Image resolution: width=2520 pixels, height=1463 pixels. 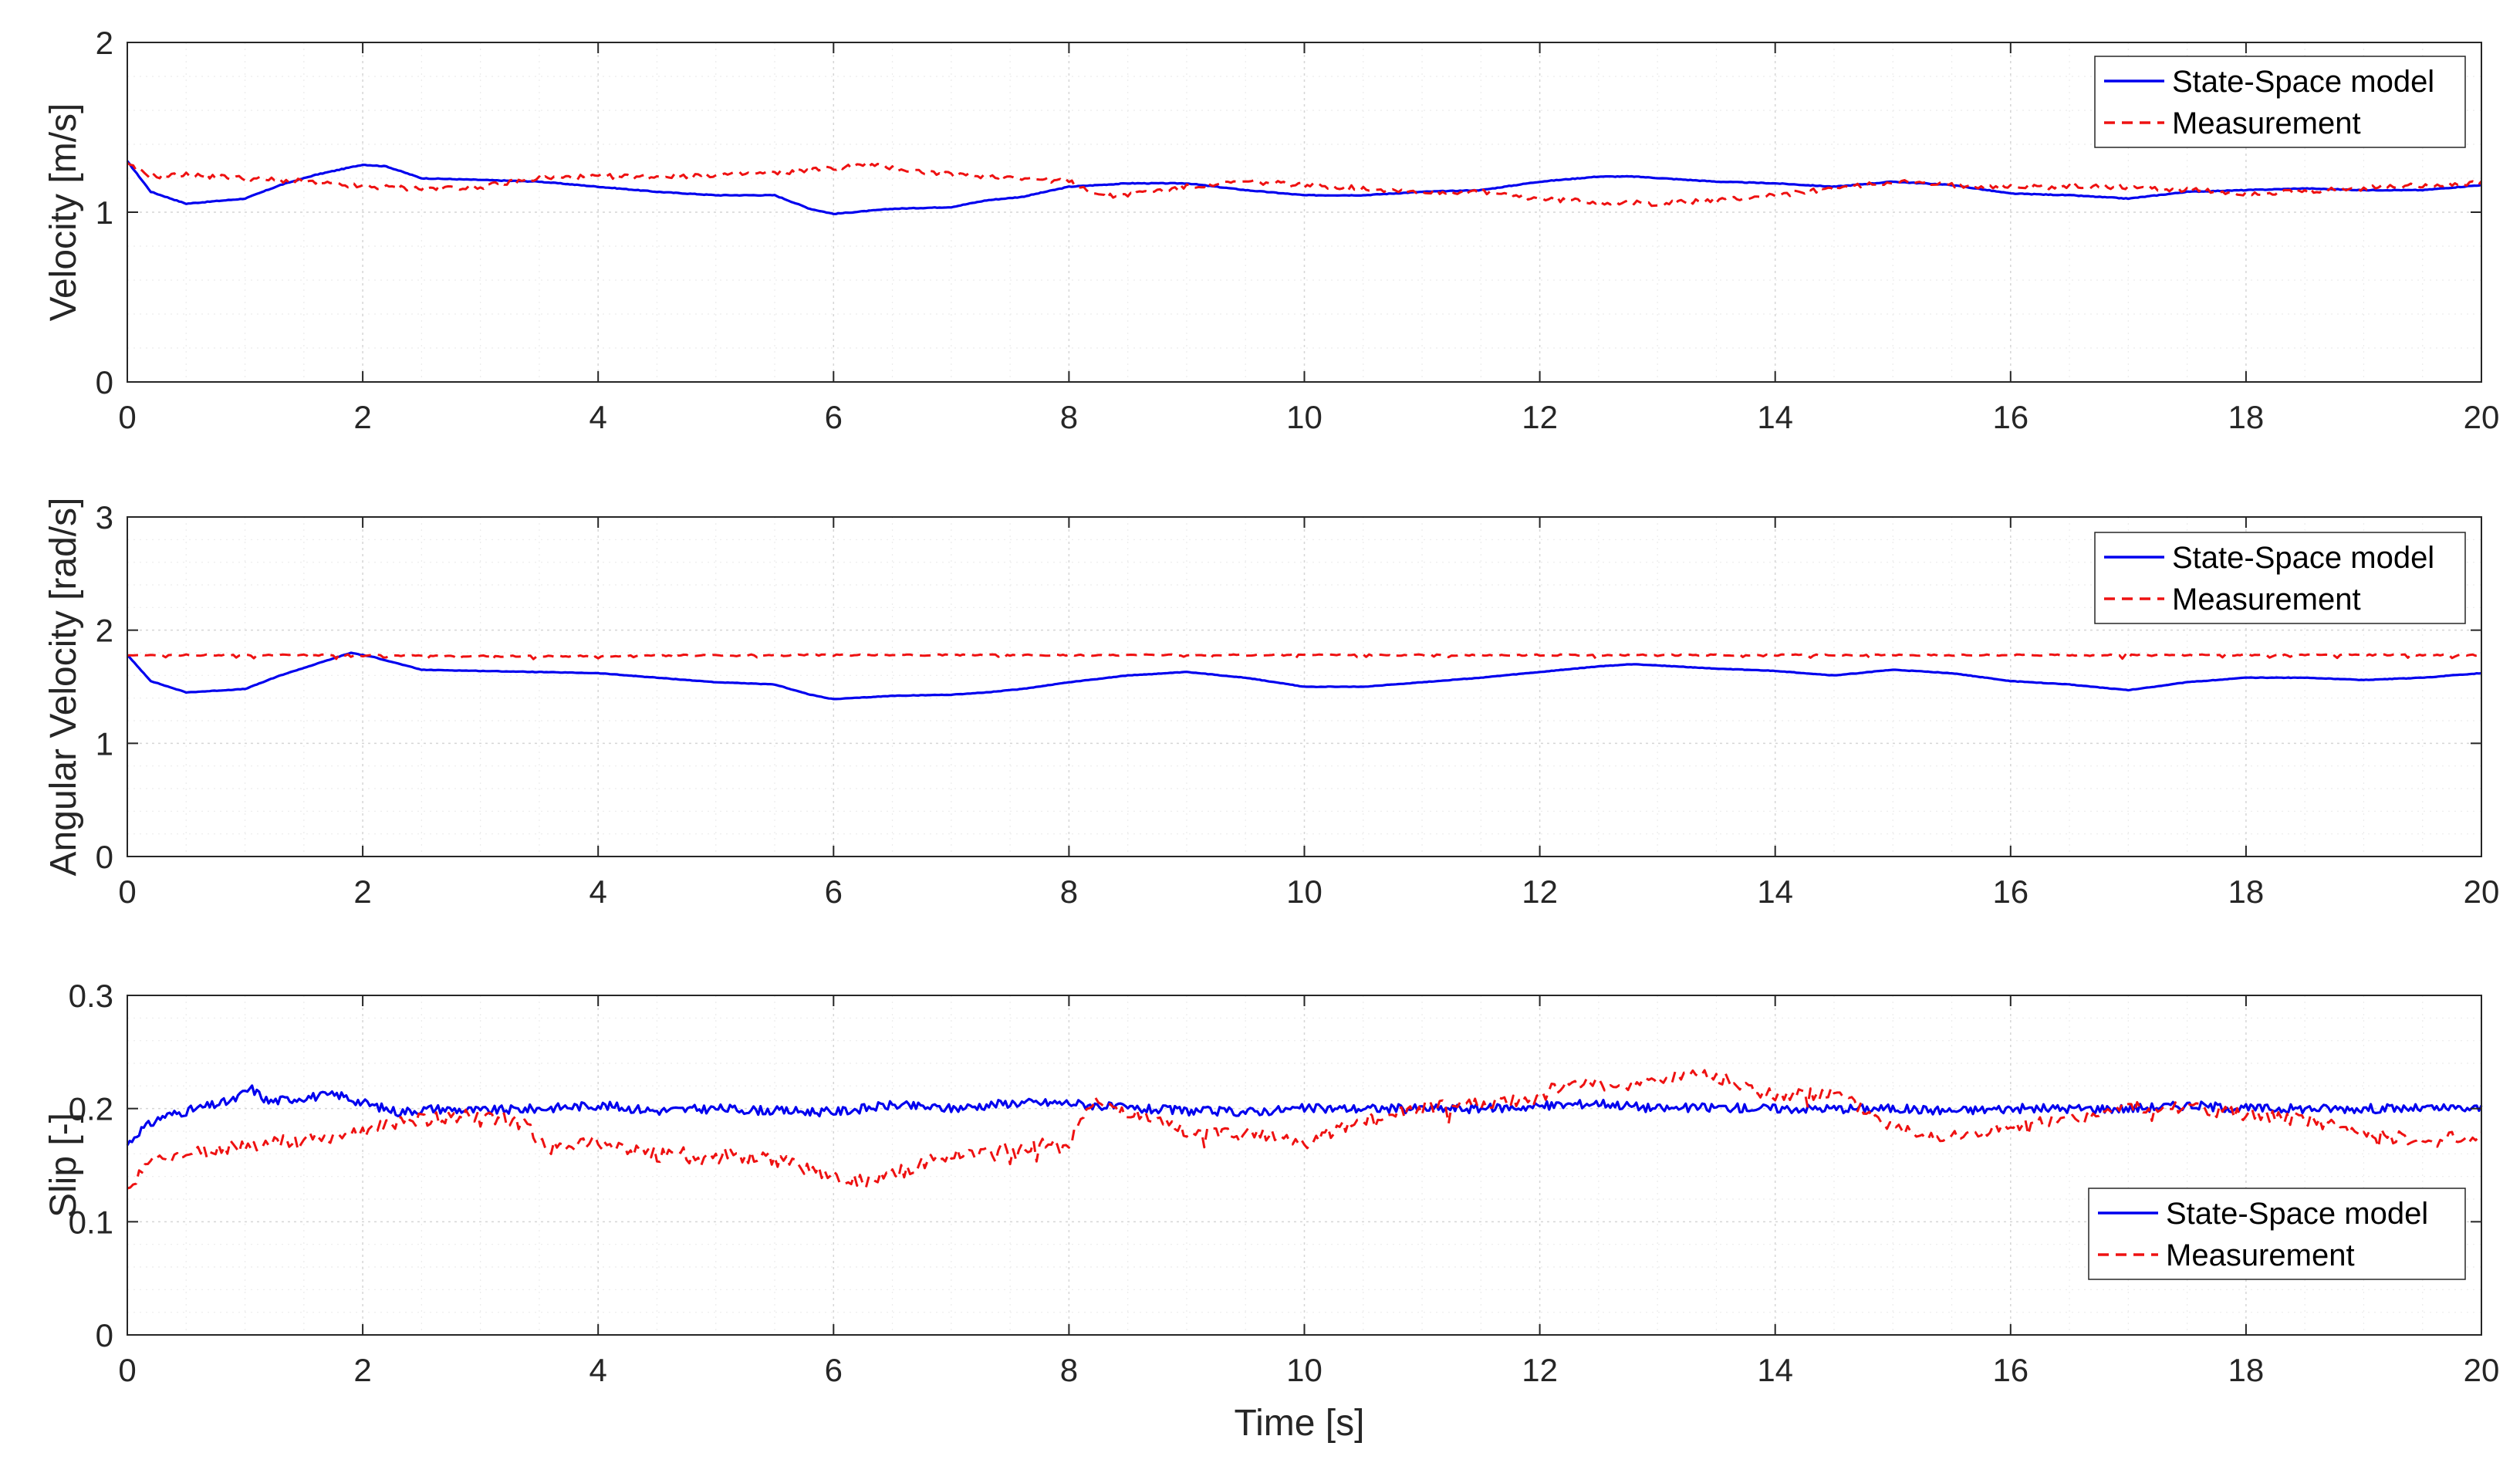 What do you see at coordinates (1300, 1424) in the screenshot?
I see `x-axis-title: Time [s]` at bounding box center [1300, 1424].